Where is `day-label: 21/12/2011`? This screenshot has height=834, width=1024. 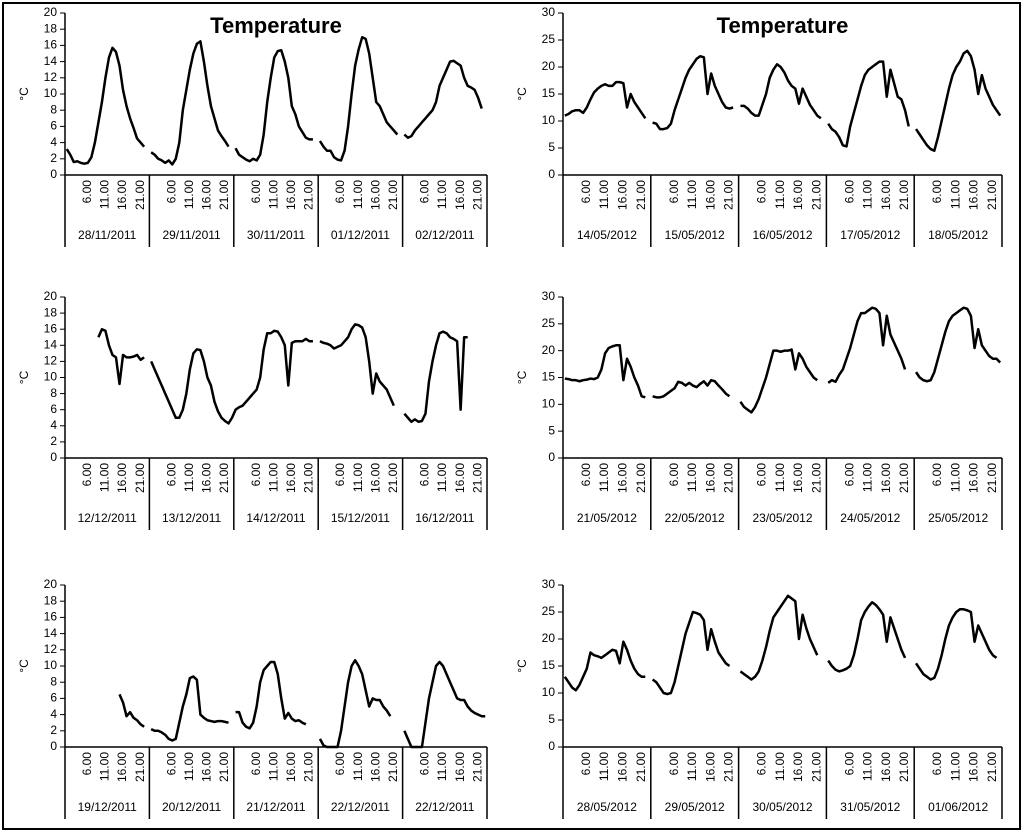 day-label: 21/12/2011 is located at coordinates (275, 807).